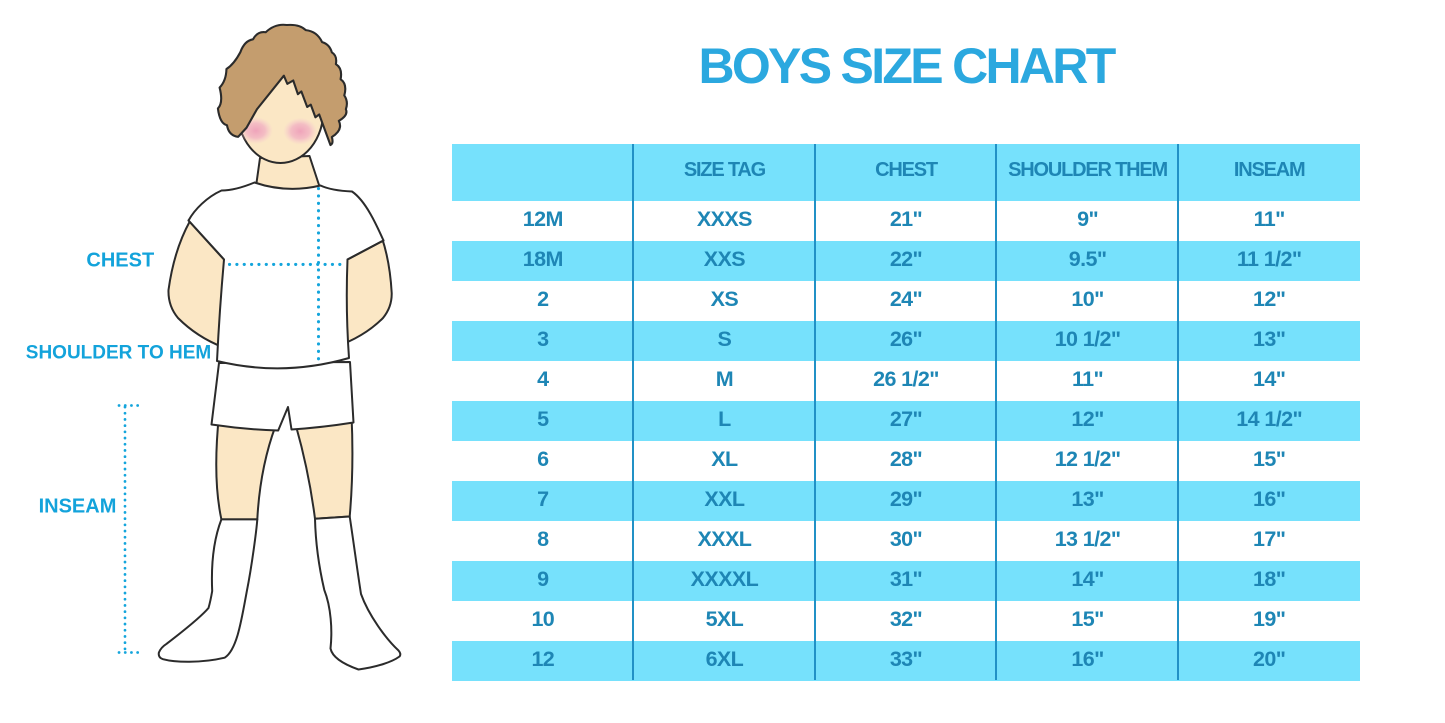 The width and height of the screenshot is (1445, 723). What do you see at coordinates (78, 507) in the screenshot?
I see `svg-text: INSEAM` at bounding box center [78, 507].